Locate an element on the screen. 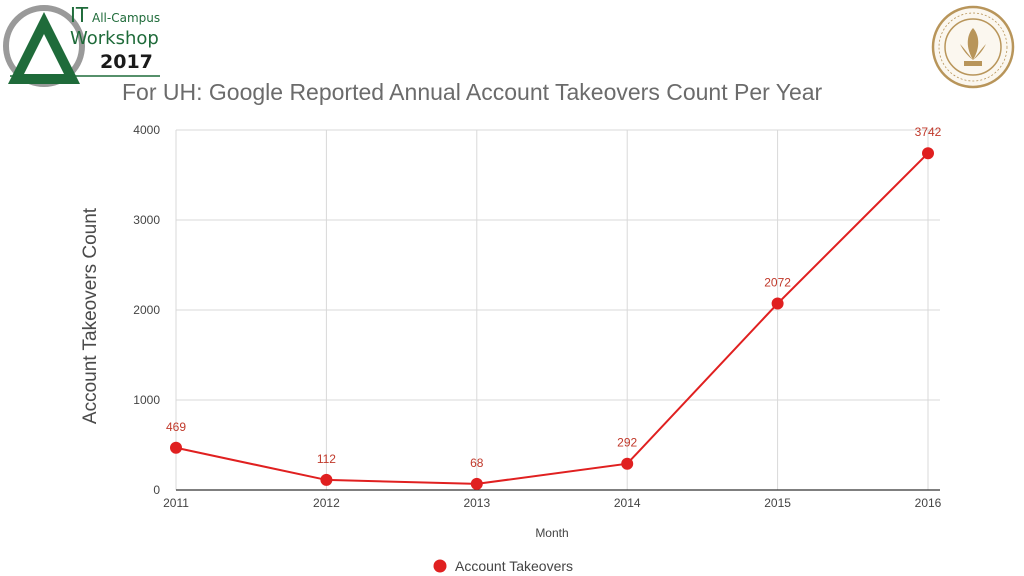  legend: Account Takeovers is located at coordinates (503, 566).